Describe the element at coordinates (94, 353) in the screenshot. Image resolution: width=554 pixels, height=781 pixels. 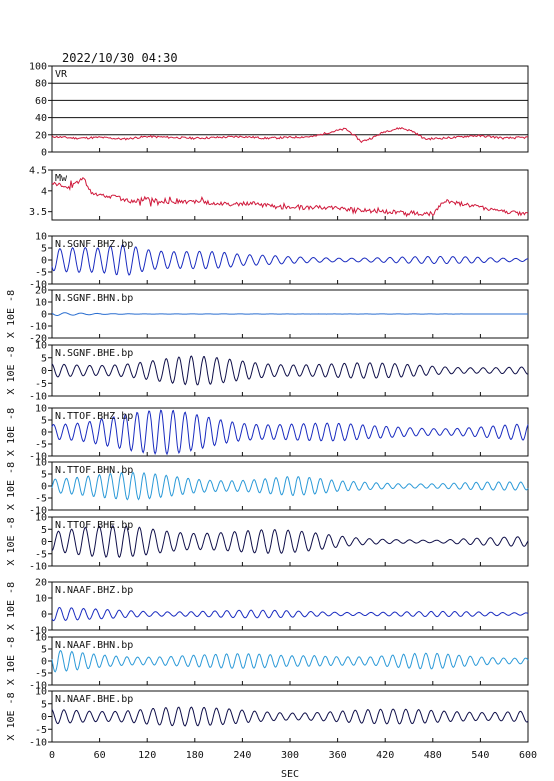
I see `panel-label: N.SGNF.BHE.bp` at that location.